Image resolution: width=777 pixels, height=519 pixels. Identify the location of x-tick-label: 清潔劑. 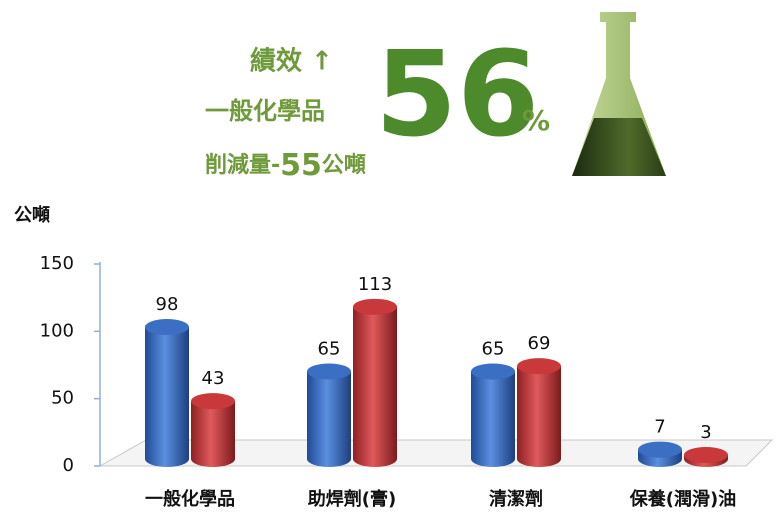
(516, 499).